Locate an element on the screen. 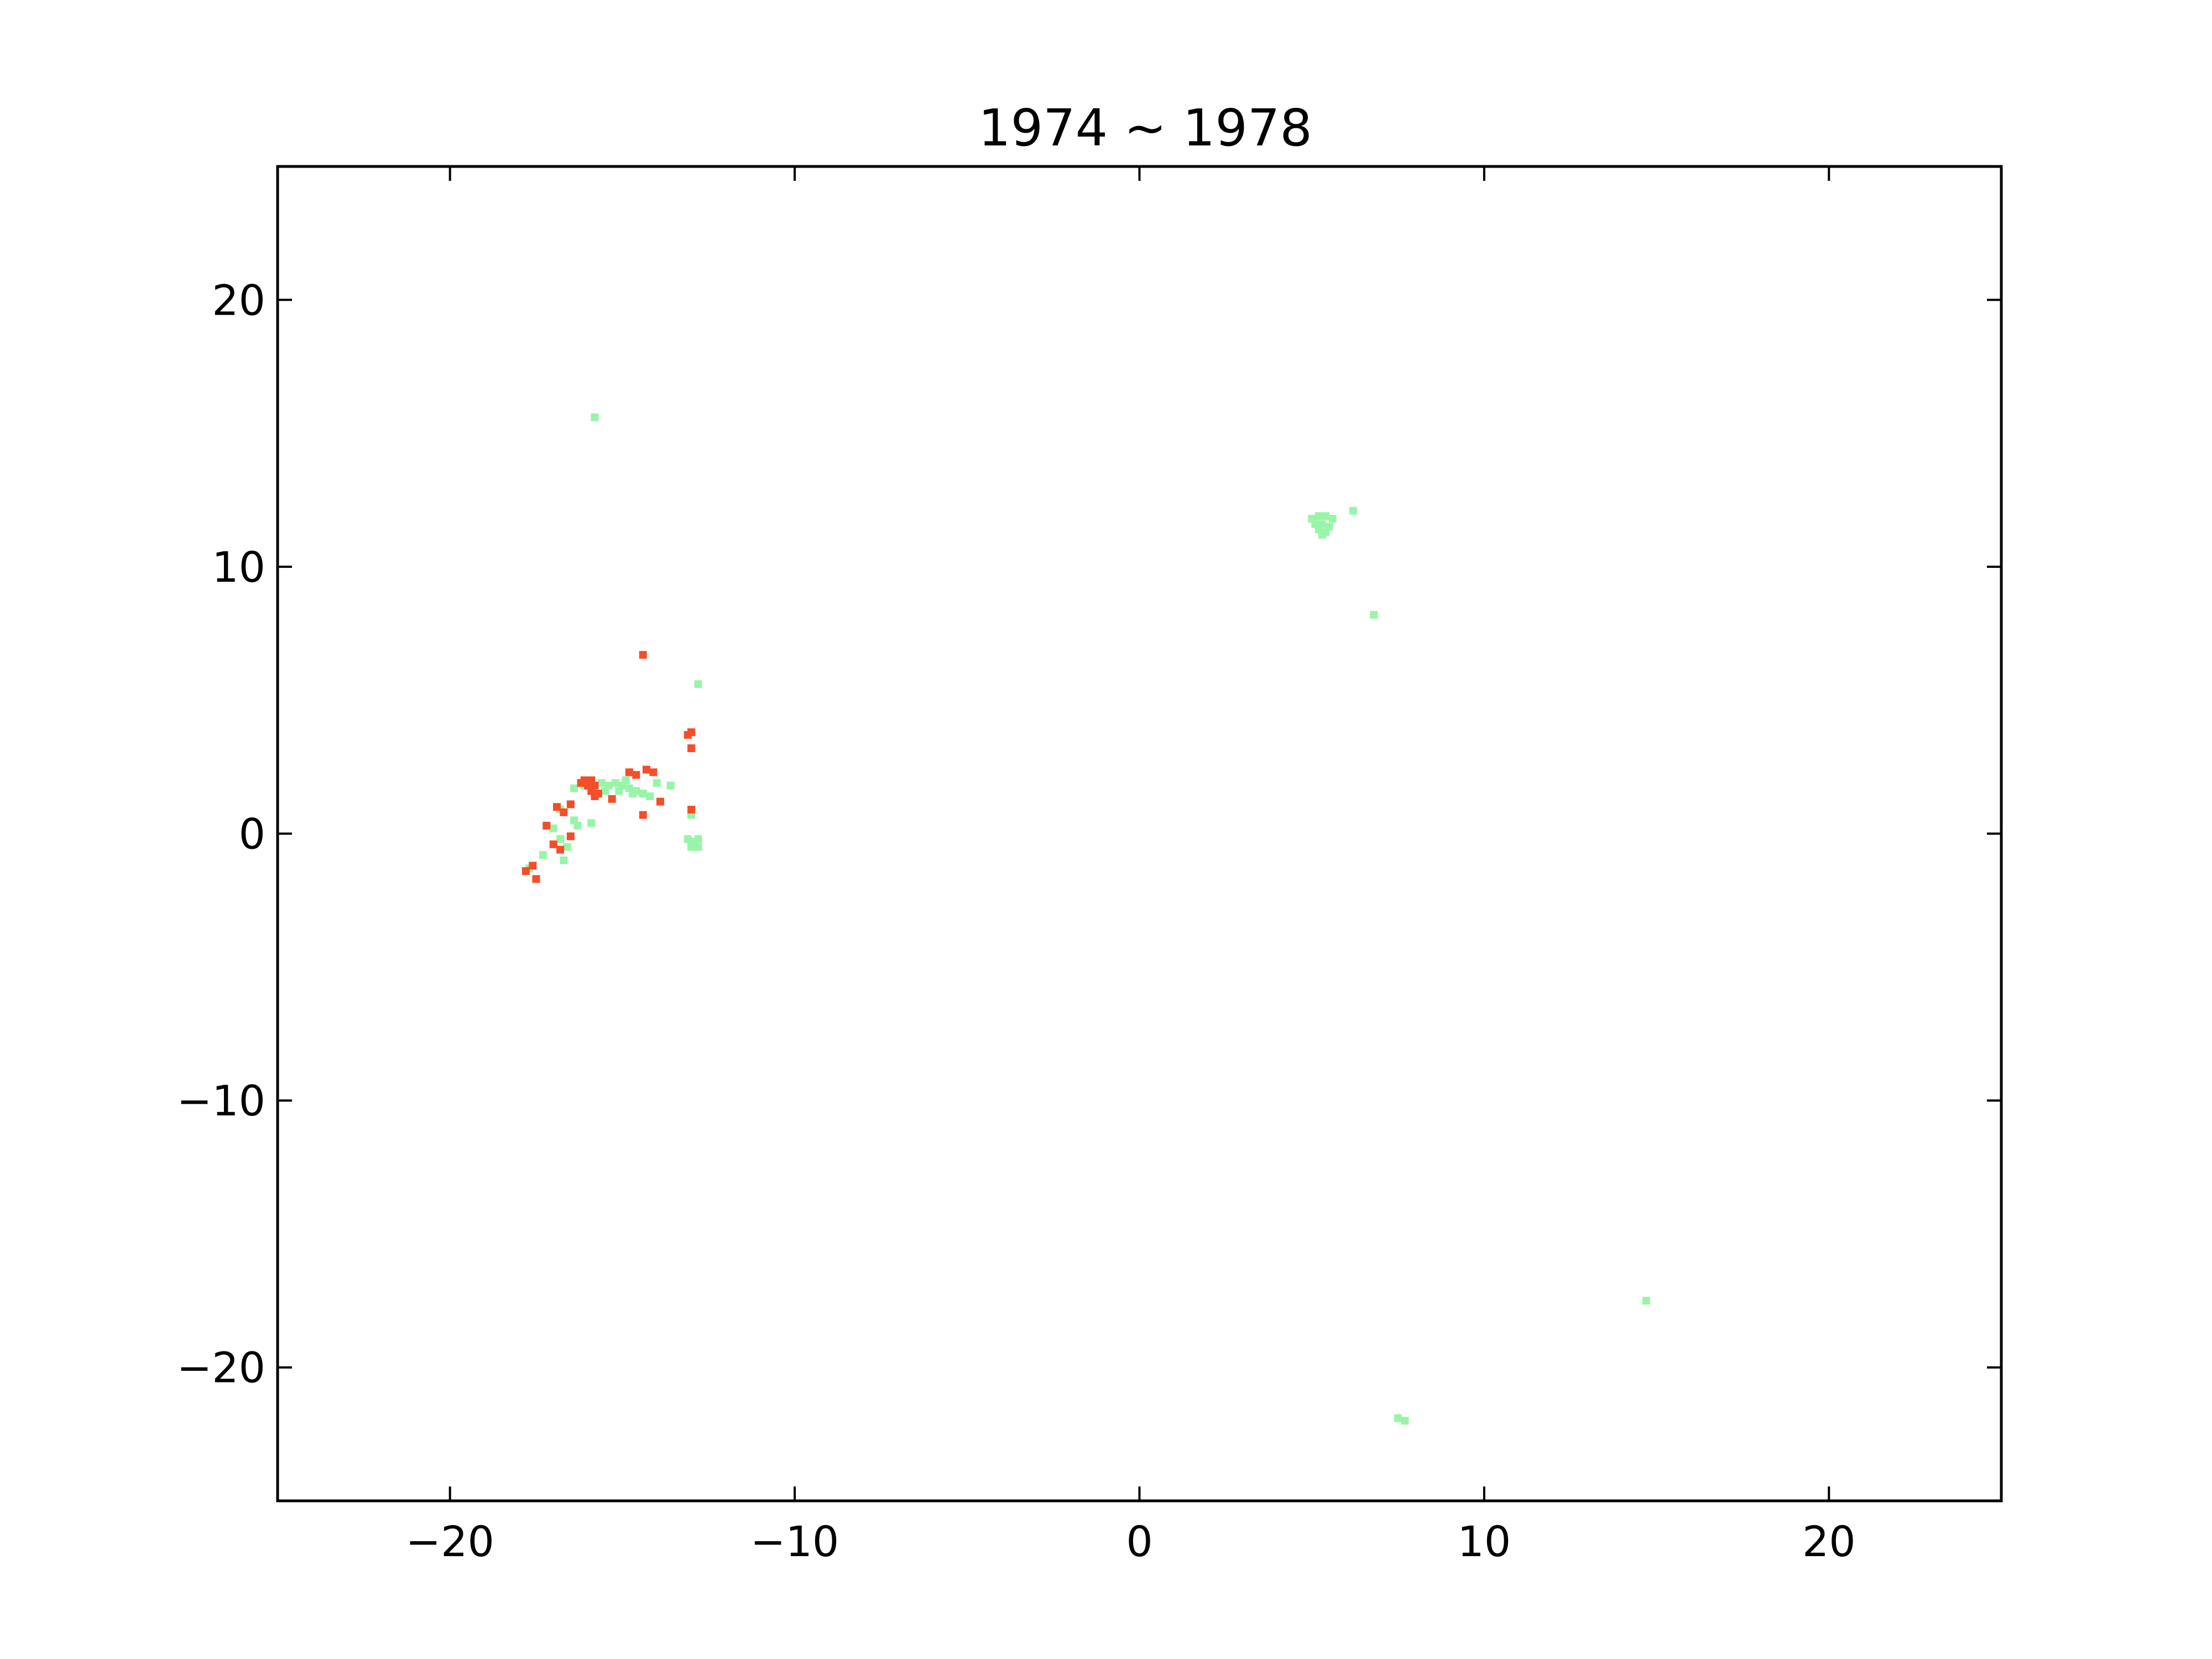 This screenshot has height=1659, width=2212. x-tick-label: 10 is located at coordinates (1485, 1541).